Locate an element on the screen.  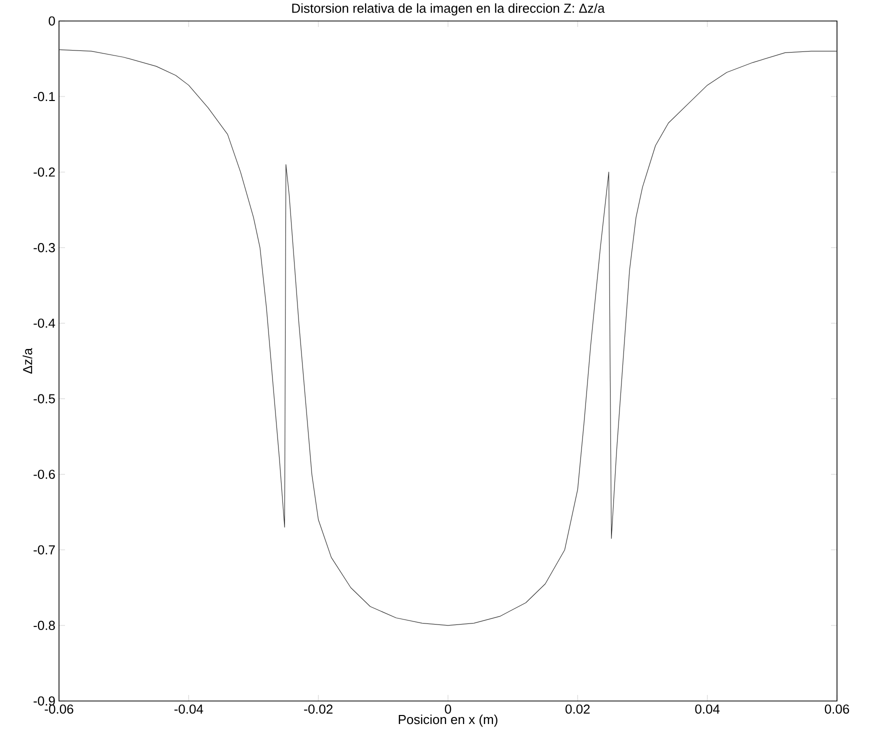
x-tick-label: 0.06 is located at coordinates (837, 709).